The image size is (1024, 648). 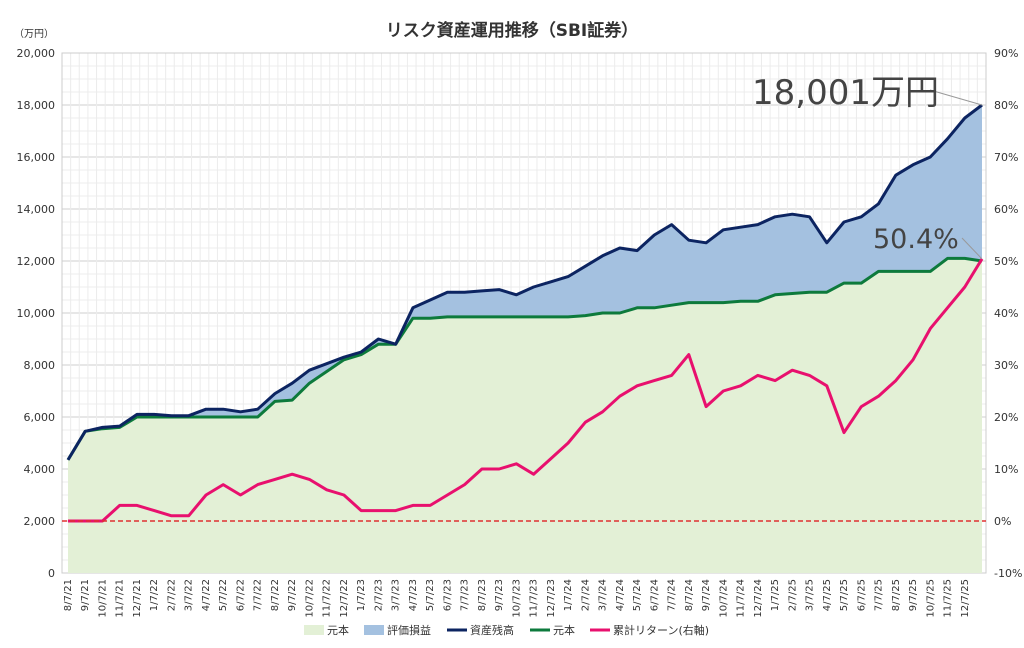 What do you see at coordinates (689, 595) in the screenshot?
I see `x-tick-label: 8/7/24` at bounding box center [689, 595].